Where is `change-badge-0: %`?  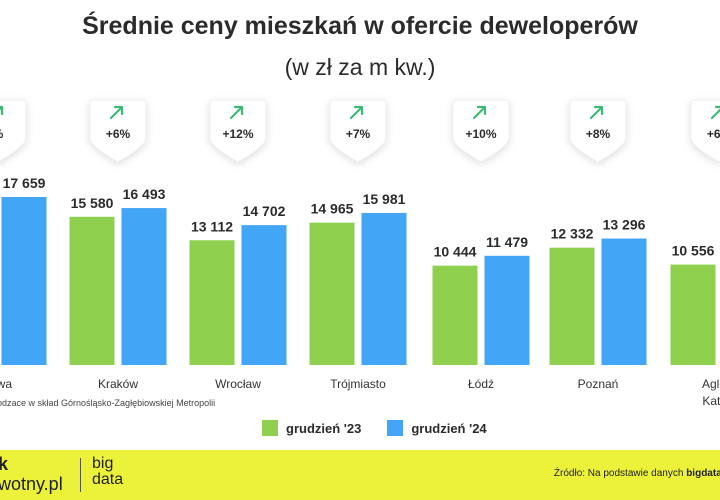
change-badge-0: % is located at coordinates (13, 130).